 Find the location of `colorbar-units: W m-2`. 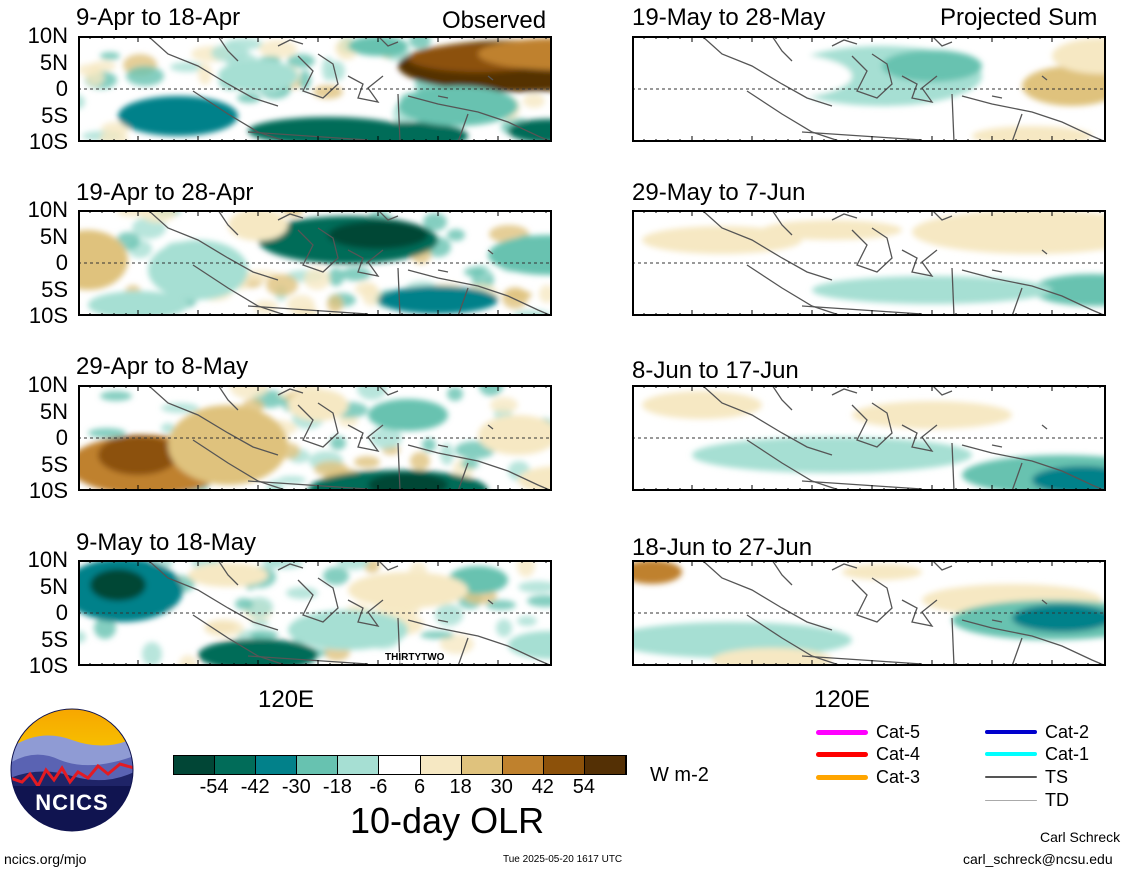

colorbar-units: W m-2 is located at coordinates (679, 775).